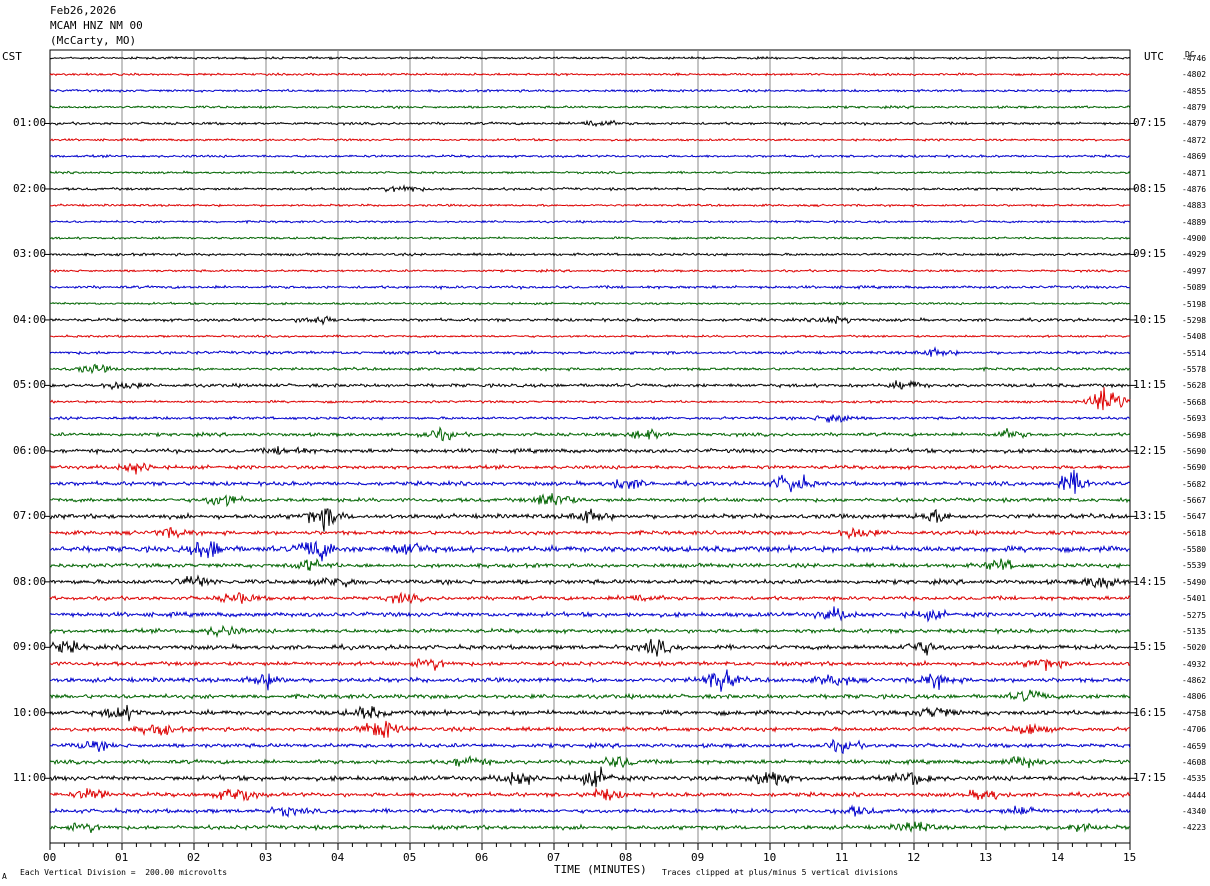  I want to click on right-hour-label: 15:15, so click(1150, 647).